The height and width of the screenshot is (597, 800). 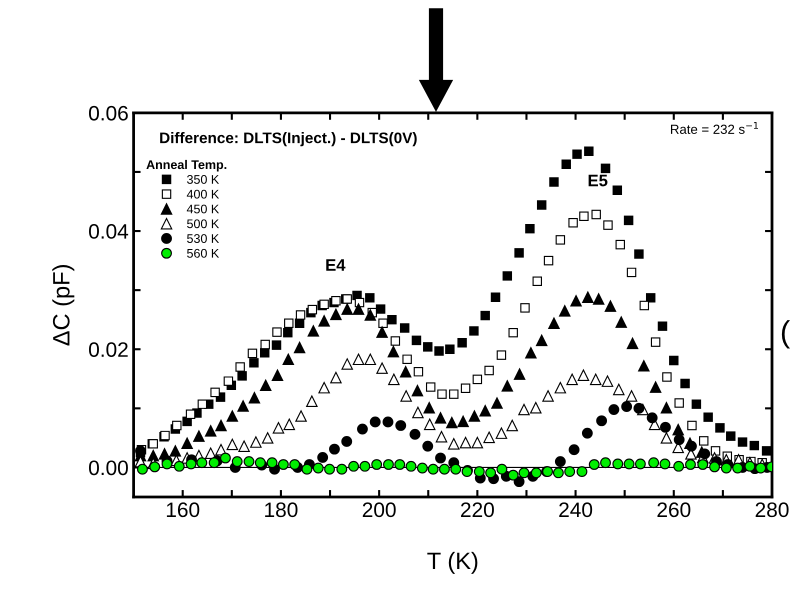 What do you see at coordinates (598, 180) in the screenshot?
I see `annotation: E5` at bounding box center [598, 180].